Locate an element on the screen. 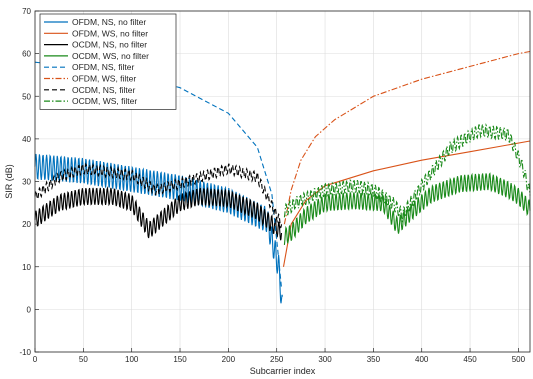 Image resolution: width=533 pixels, height=379 pixels. legend-label: OCDM, WS, no filter is located at coordinates (110, 56).